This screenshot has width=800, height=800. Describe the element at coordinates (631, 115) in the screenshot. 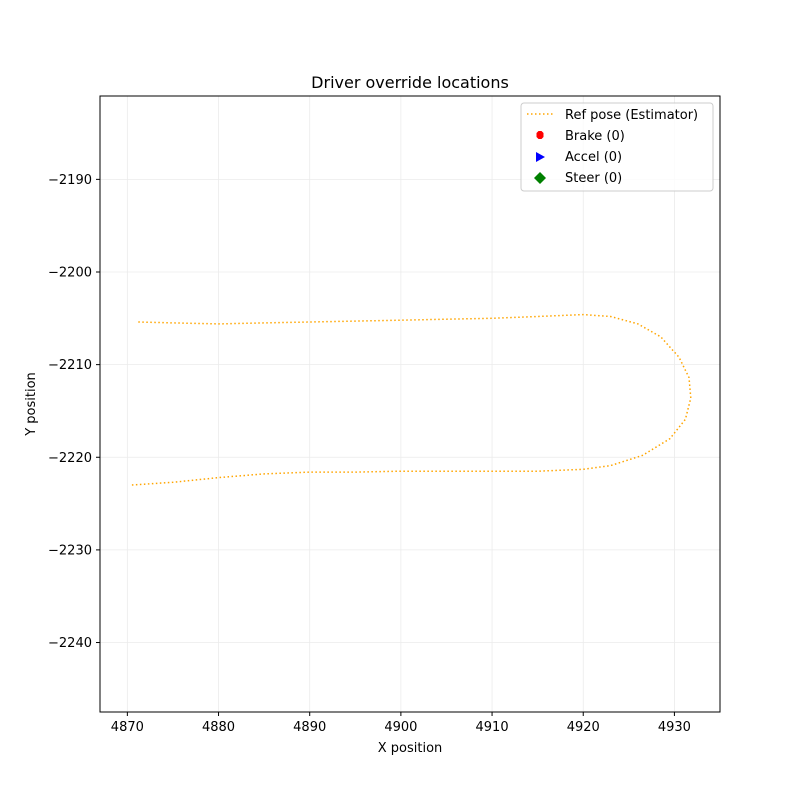

I see `legend-label-ref-pose: Ref pose (Estimator)` at that location.